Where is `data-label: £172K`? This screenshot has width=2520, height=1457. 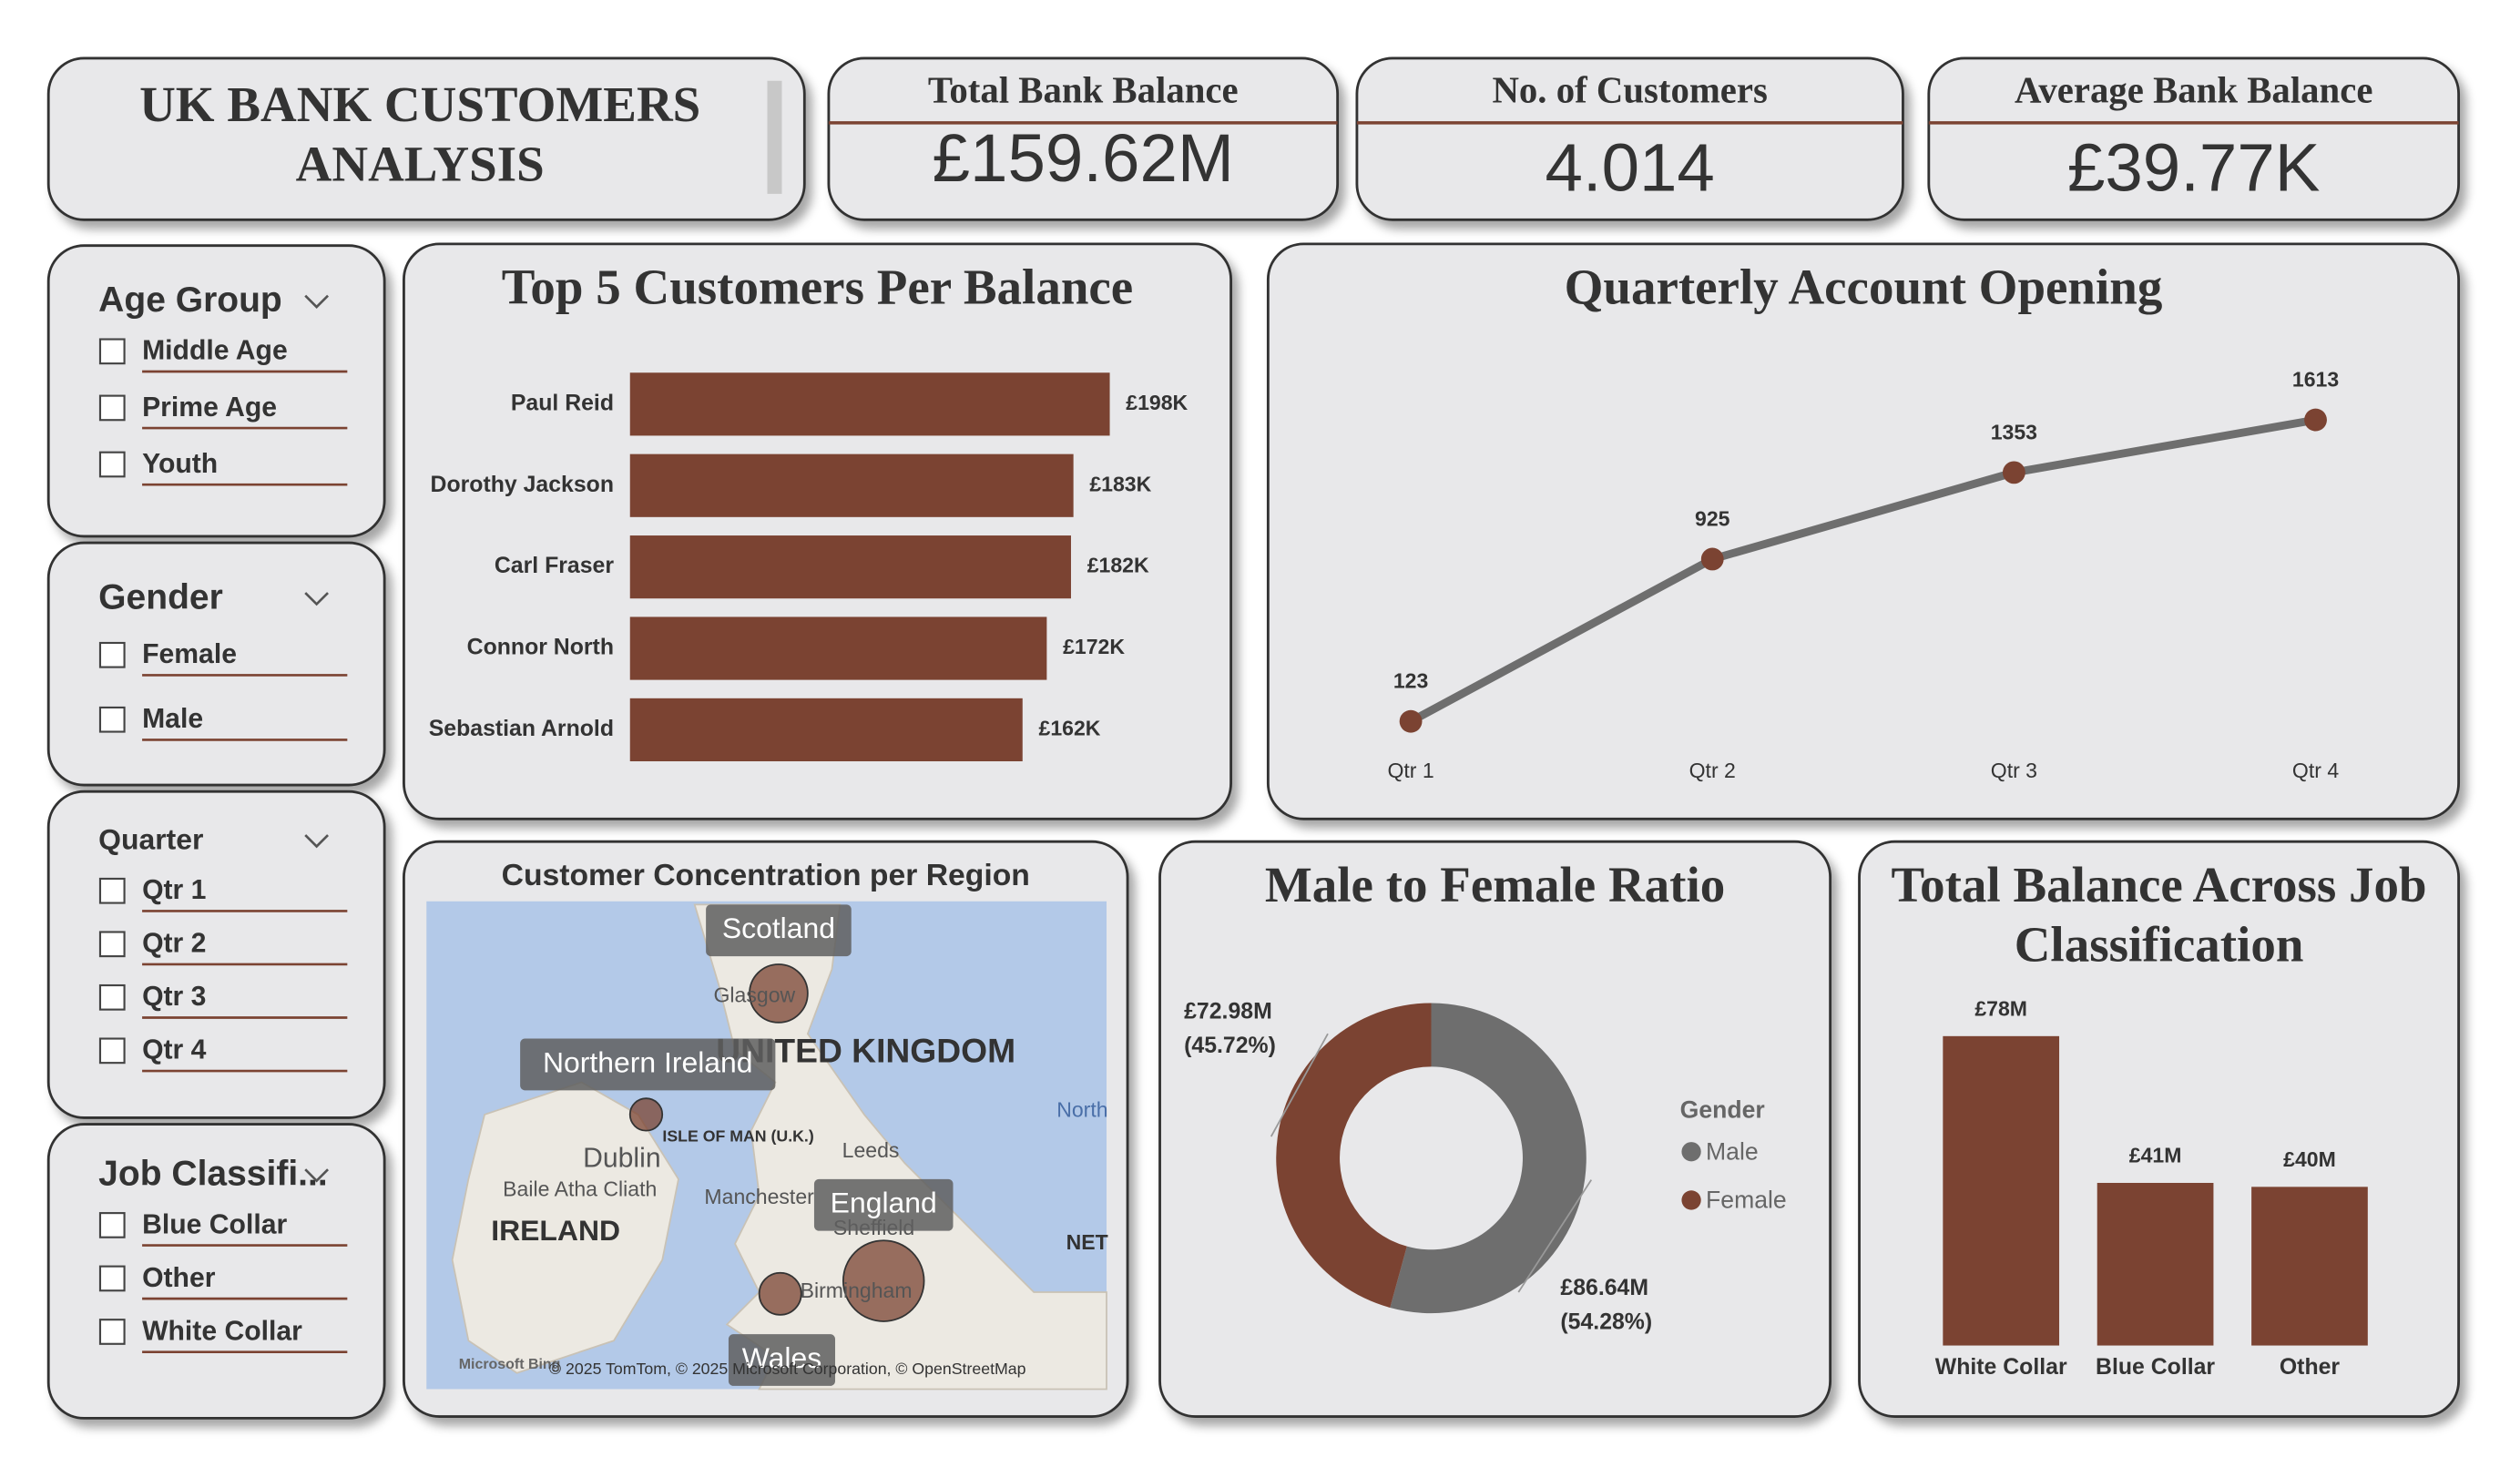
data-label: £172K is located at coordinates (1094, 646).